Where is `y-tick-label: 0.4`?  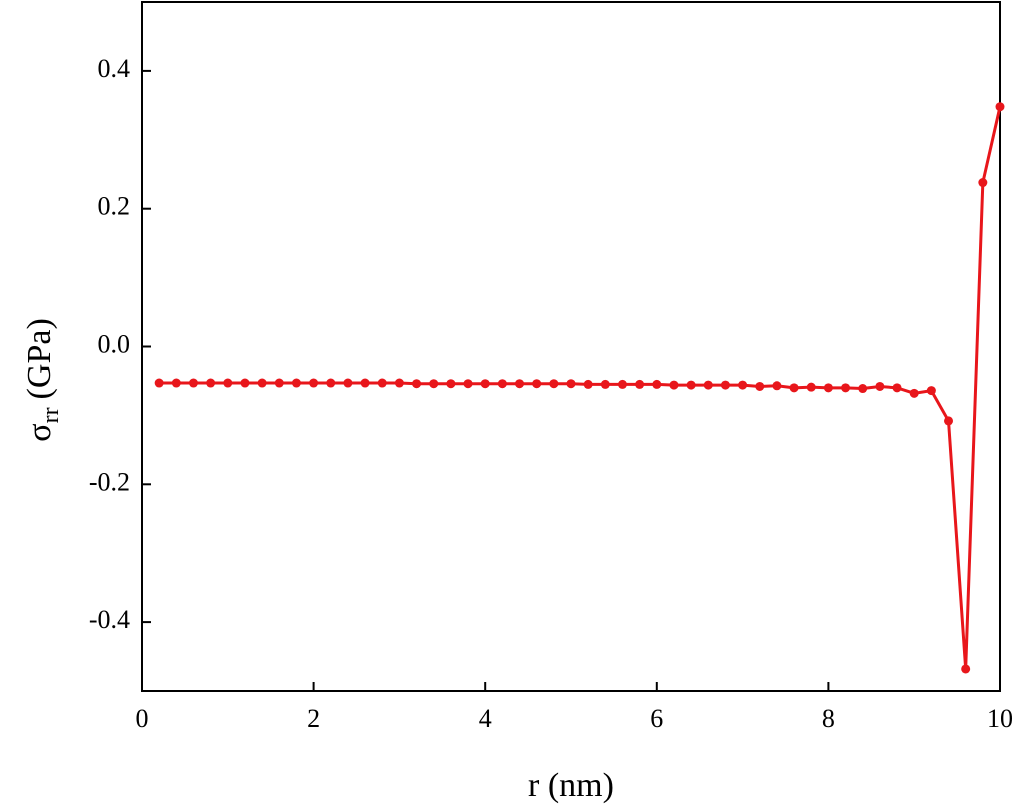 y-tick-label: 0.4 is located at coordinates (114, 68).